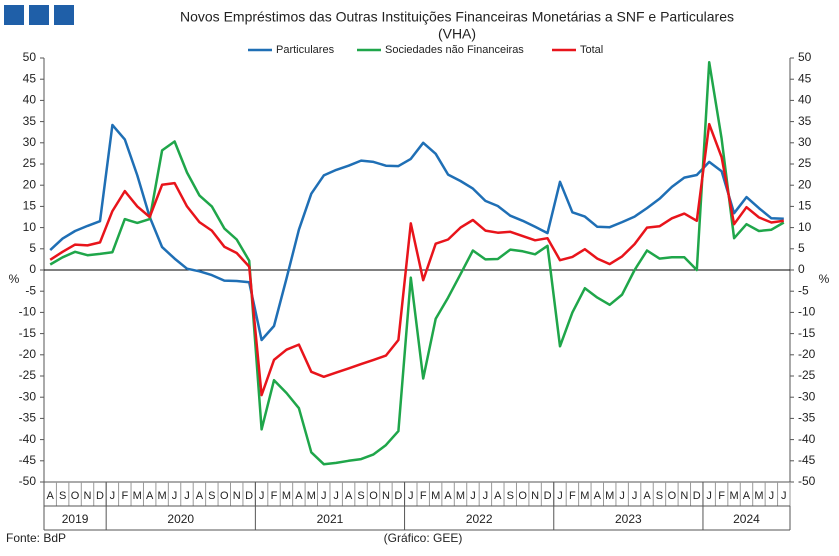  What do you see at coordinates (14, 279) in the screenshot?
I see `y-axis-label: %` at bounding box center [14, 279].